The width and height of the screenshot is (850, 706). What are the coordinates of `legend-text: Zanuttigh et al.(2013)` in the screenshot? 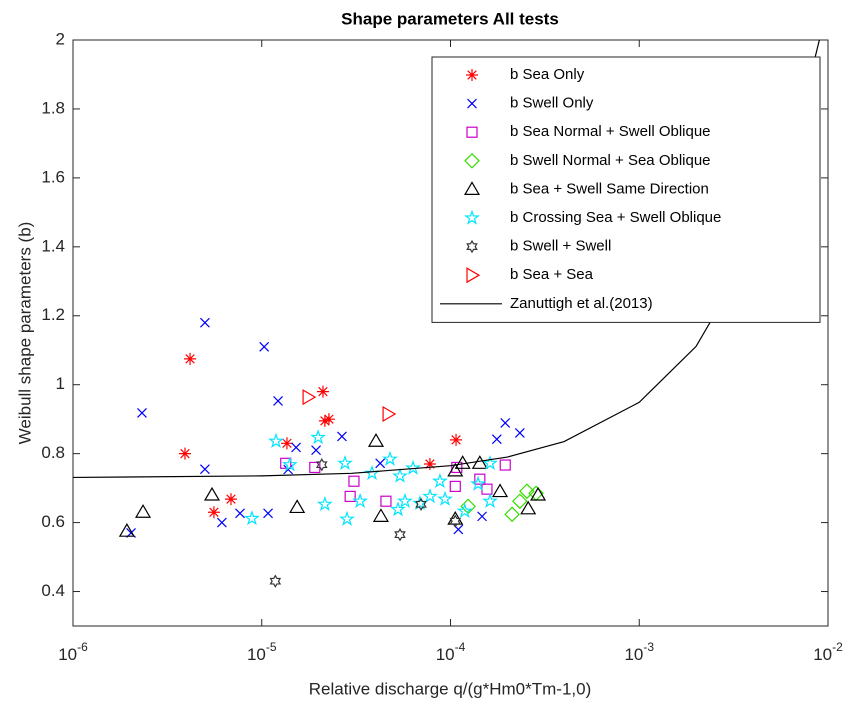 It's located at (581, 303).